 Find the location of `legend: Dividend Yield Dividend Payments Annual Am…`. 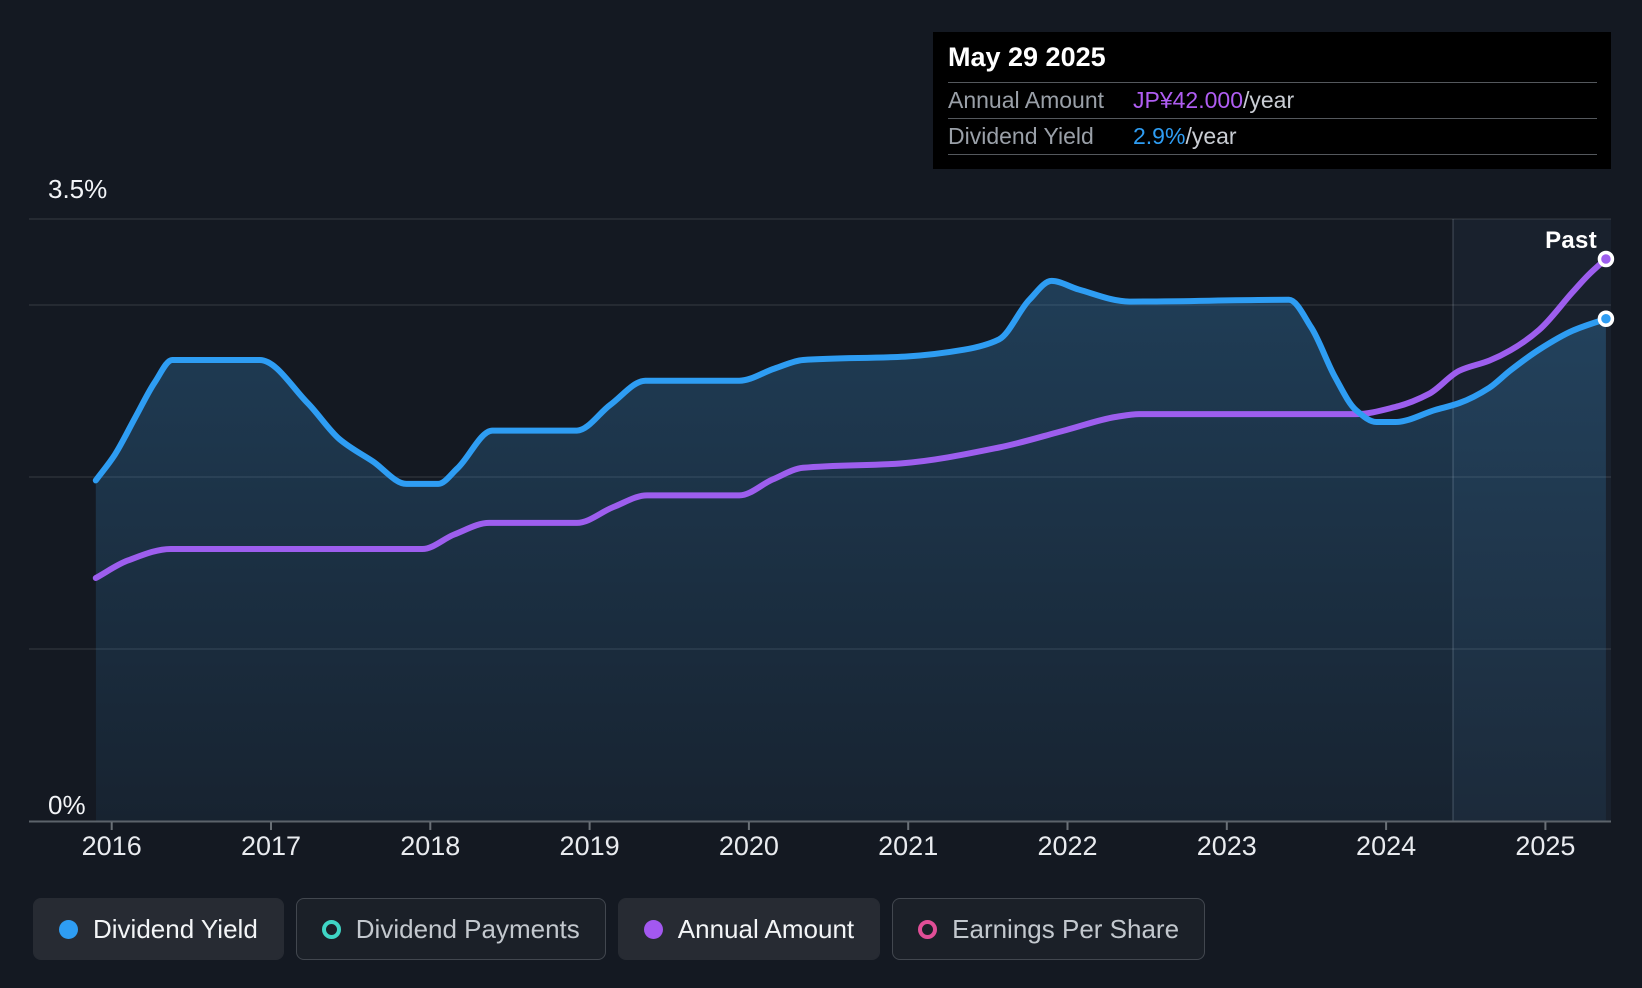

legend: Dividend Yield Dividend Payments Annual Am… is located at coordinates (619, 929).